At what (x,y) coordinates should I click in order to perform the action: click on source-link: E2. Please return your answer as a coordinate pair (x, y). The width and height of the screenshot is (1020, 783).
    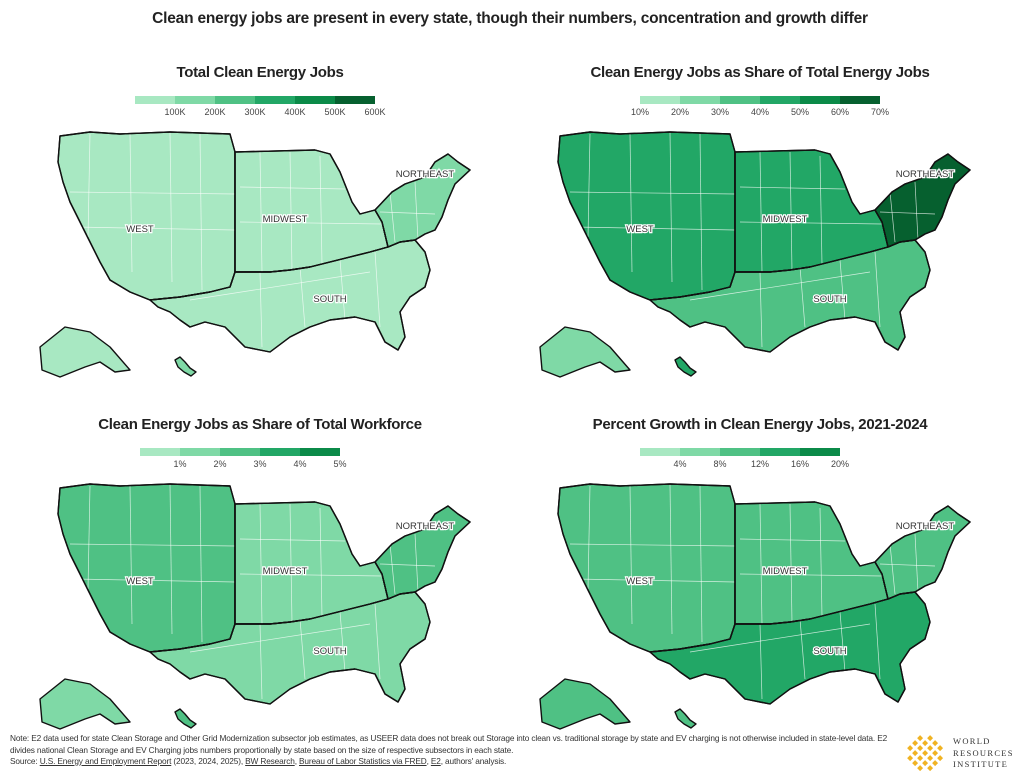
    Looking at the image, I should click on (435, 761).